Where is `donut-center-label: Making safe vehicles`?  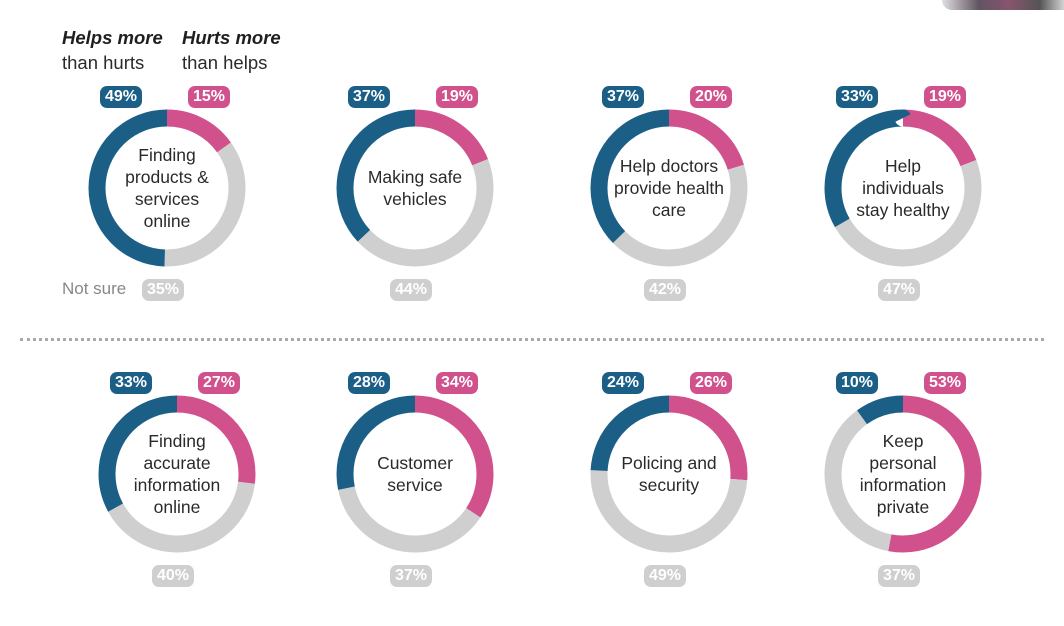 donut-center-label: Making safe vehicles is located at coordinates (415, 188).